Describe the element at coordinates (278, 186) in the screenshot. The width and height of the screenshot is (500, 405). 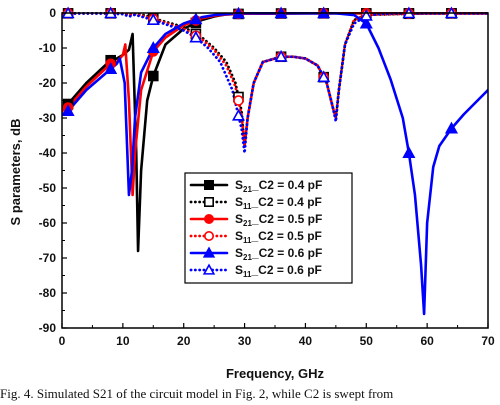
I see `legend-label-1: S21_C2 = 0.4 pF` at that location.